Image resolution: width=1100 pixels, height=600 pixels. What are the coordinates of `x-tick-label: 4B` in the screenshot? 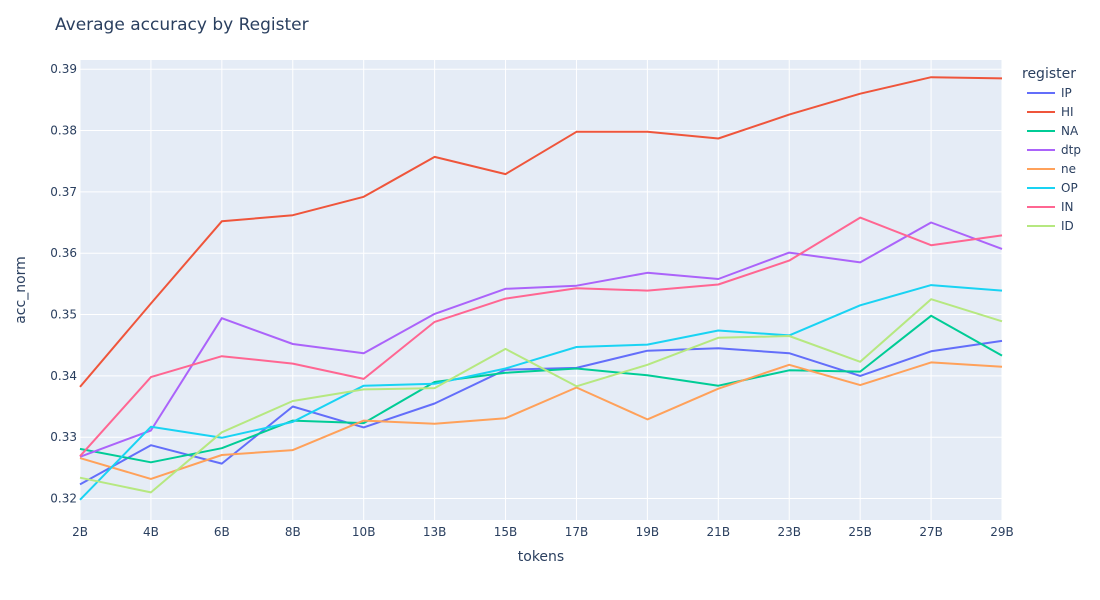 It's located at (151, 532).